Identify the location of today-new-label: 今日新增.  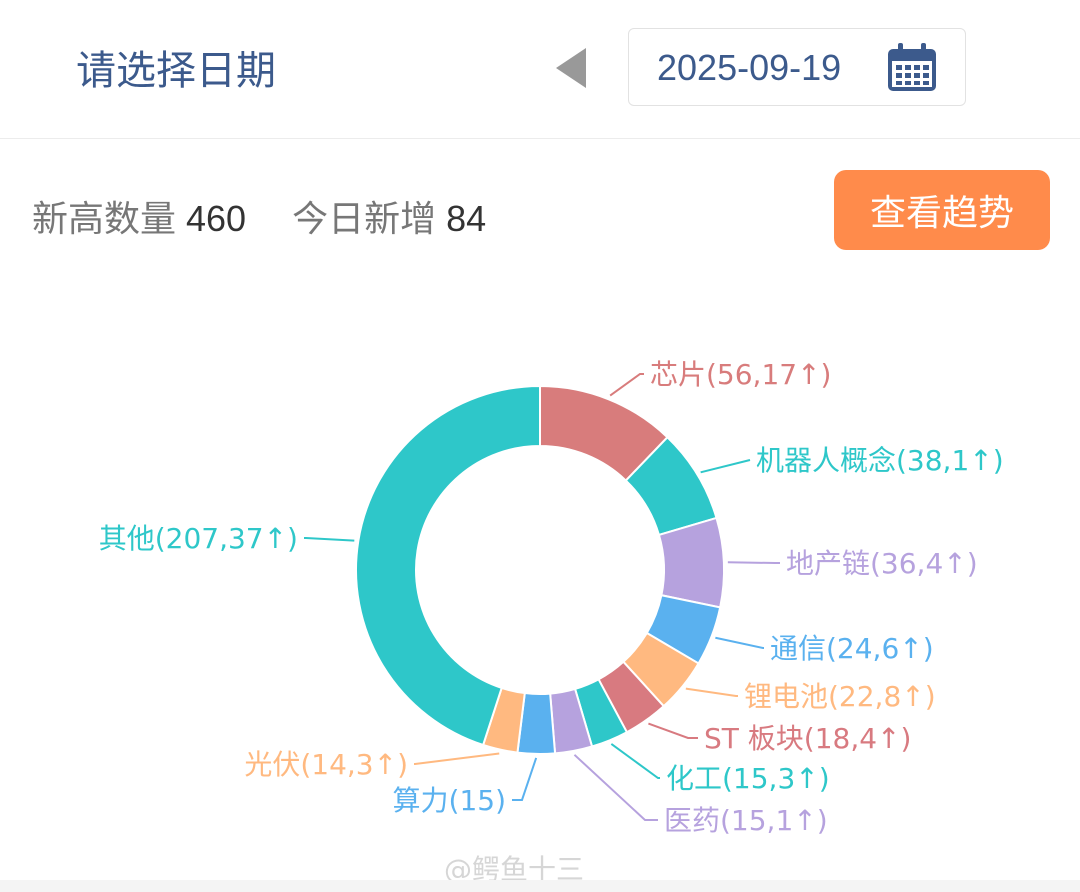
(364, 219).